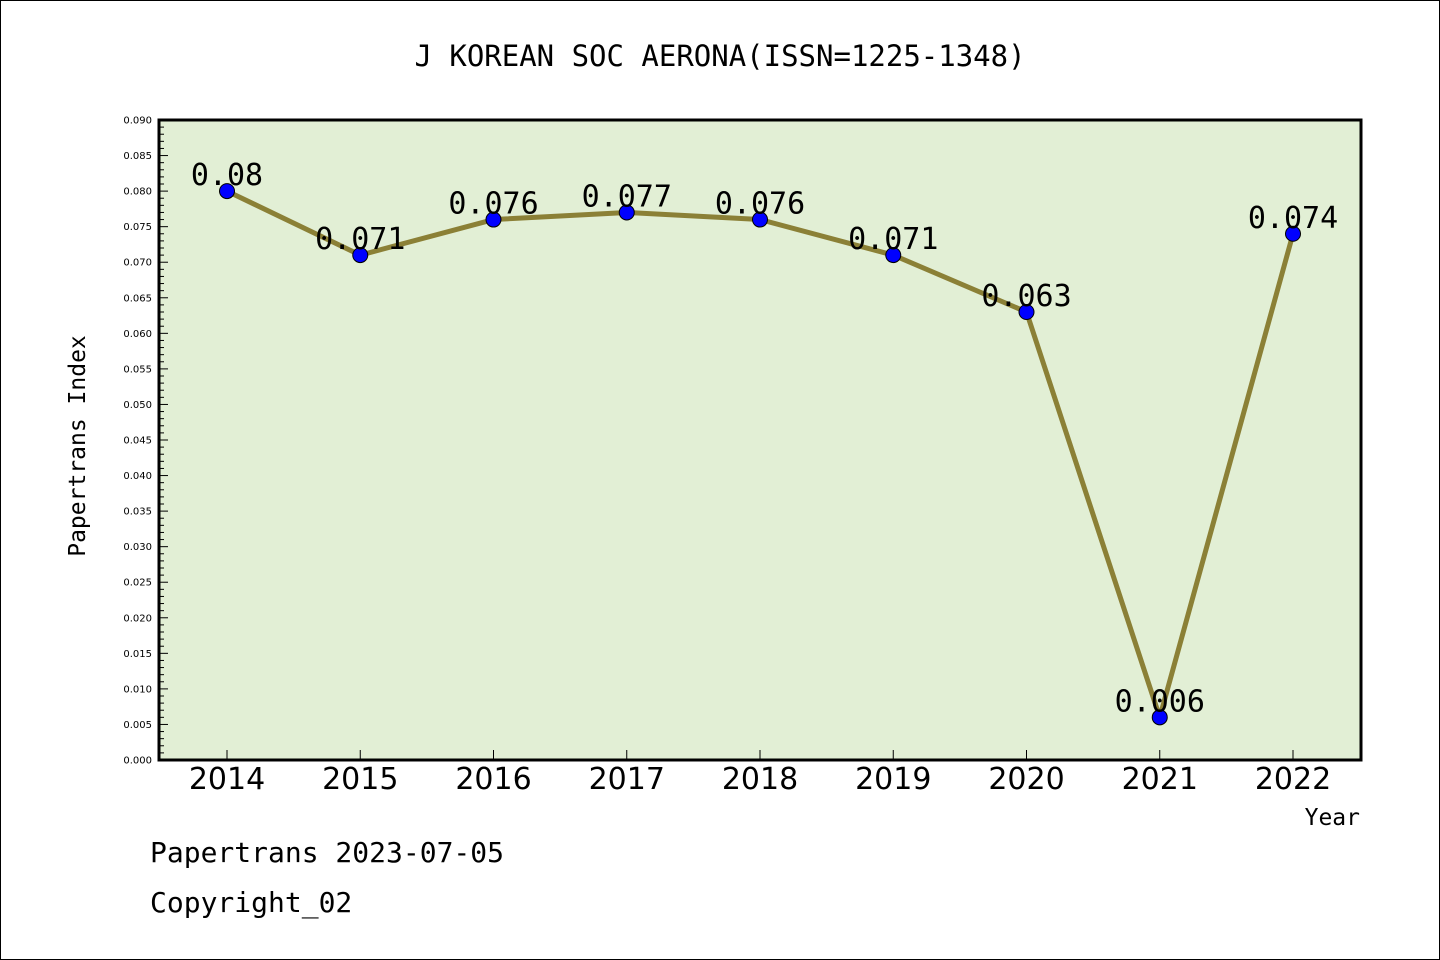 The width and height of the screenshot is (1440, 960). What do you see at coordinates (1160, 701) in the screenshot?
I see `data-label: 0.006` at bounding box center [1160, 701].